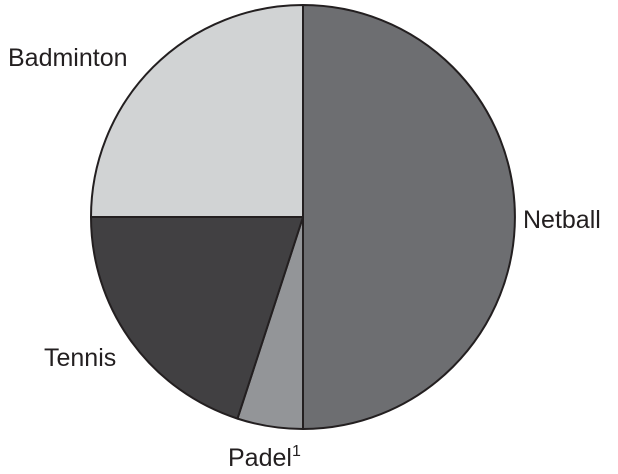  Describe the element at coordinates (197, 318) in the screenshot. I see `pie-slice-tennis` at that location.